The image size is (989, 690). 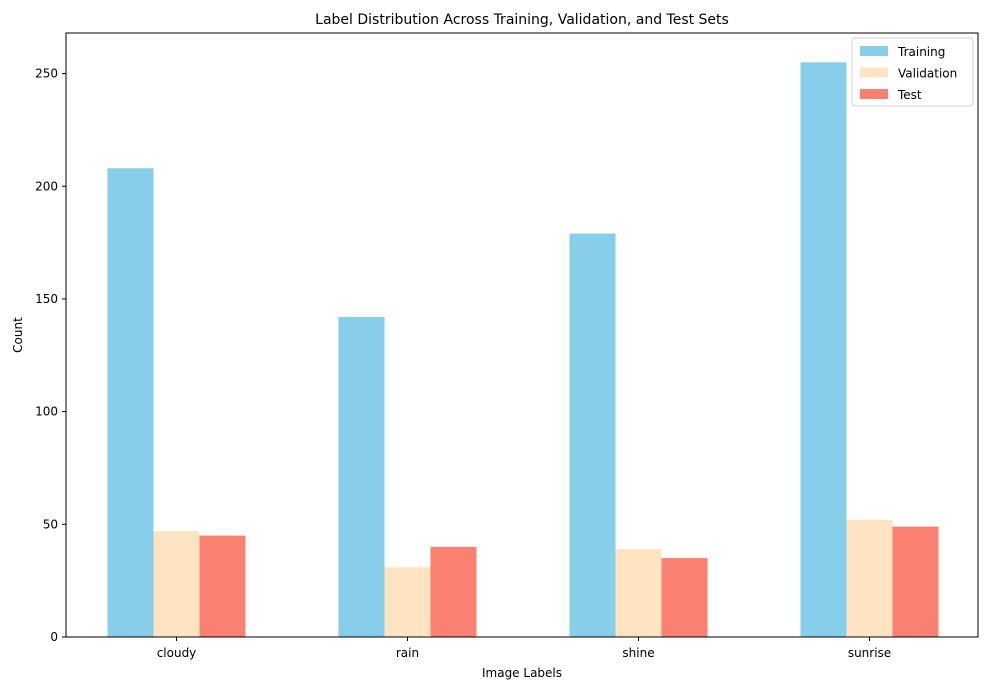 I want to click on bar-test-shine, so click(x=684, y=597).